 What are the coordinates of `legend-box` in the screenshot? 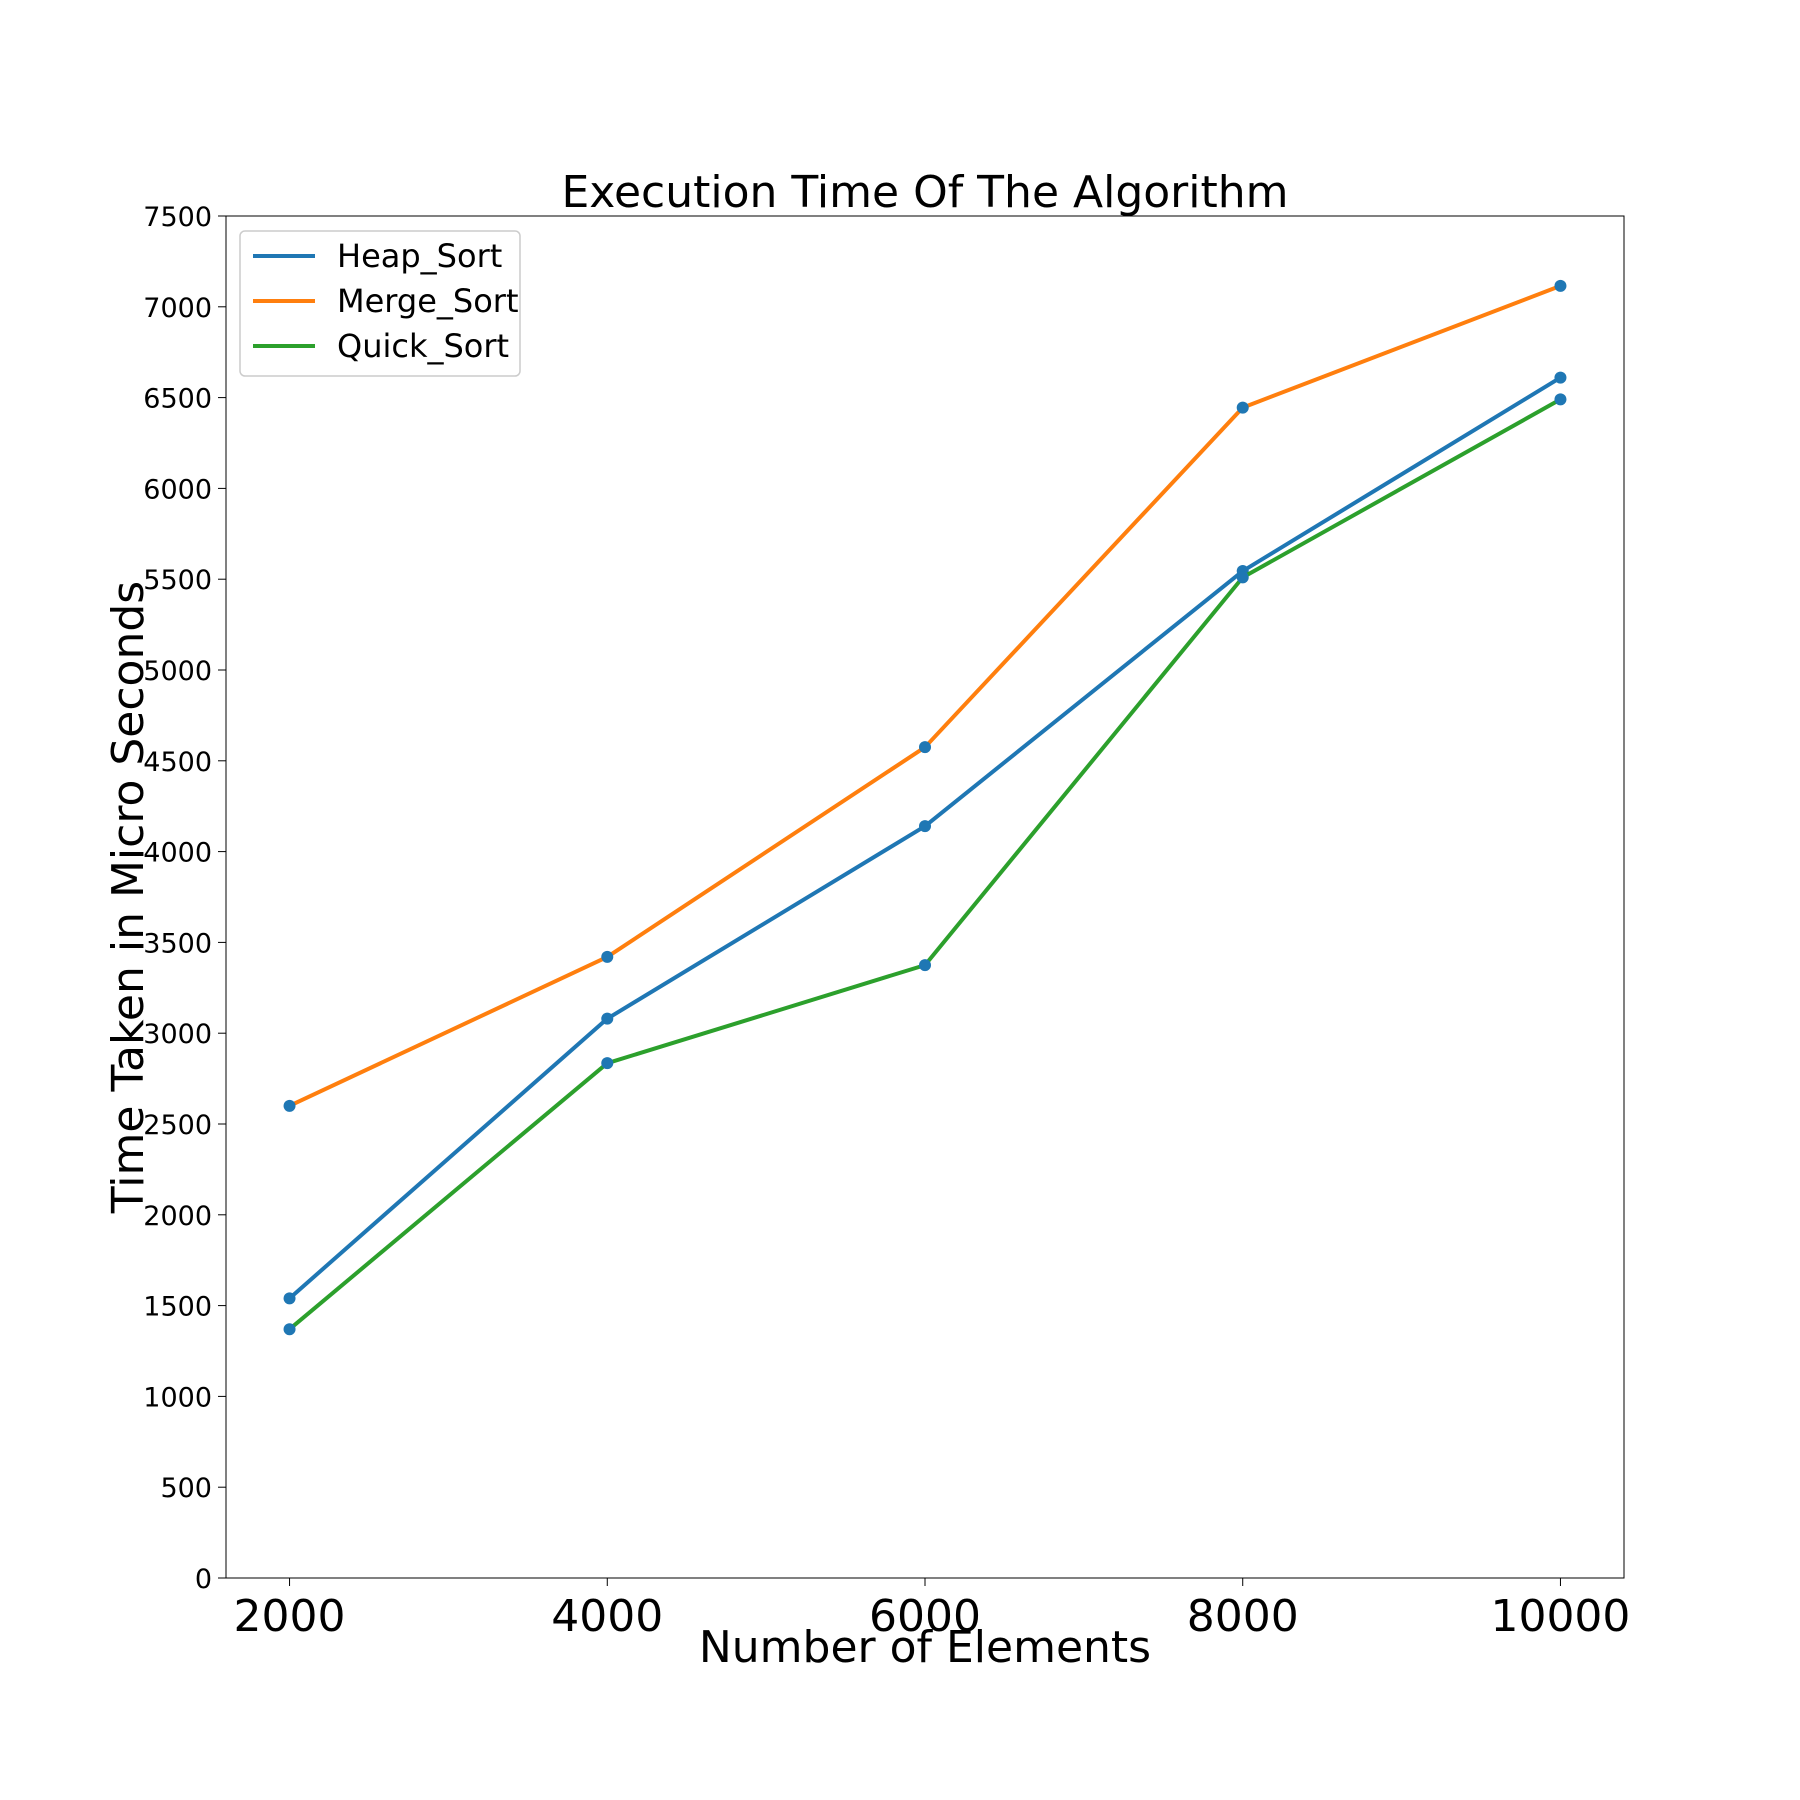 It's located at (380, 303).